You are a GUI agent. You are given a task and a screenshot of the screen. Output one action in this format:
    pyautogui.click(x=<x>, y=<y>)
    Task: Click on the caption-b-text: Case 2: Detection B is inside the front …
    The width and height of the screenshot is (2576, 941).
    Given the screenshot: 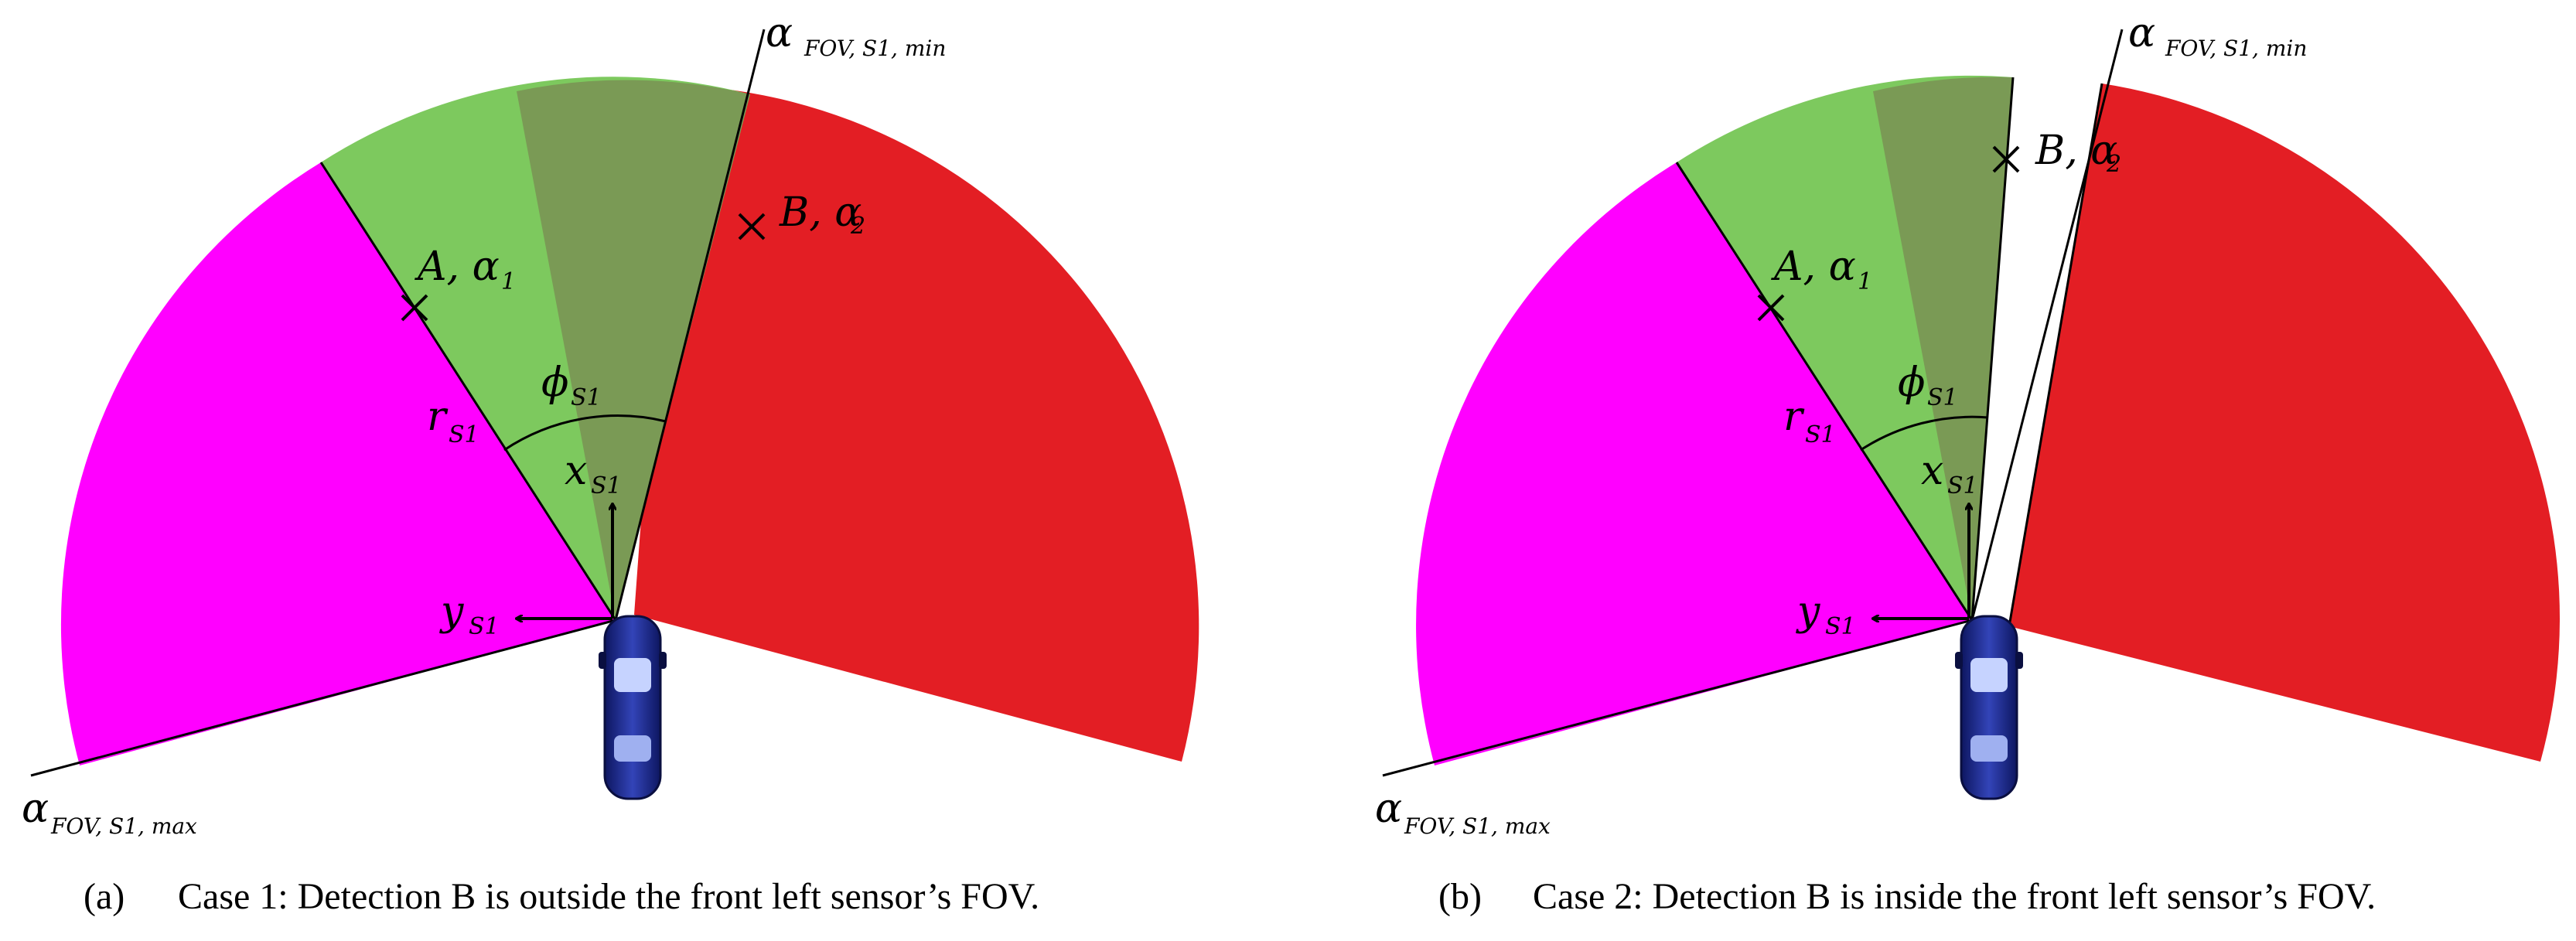 What is the action you would take?
    pyautogui.click(x=1955, y=896)
    